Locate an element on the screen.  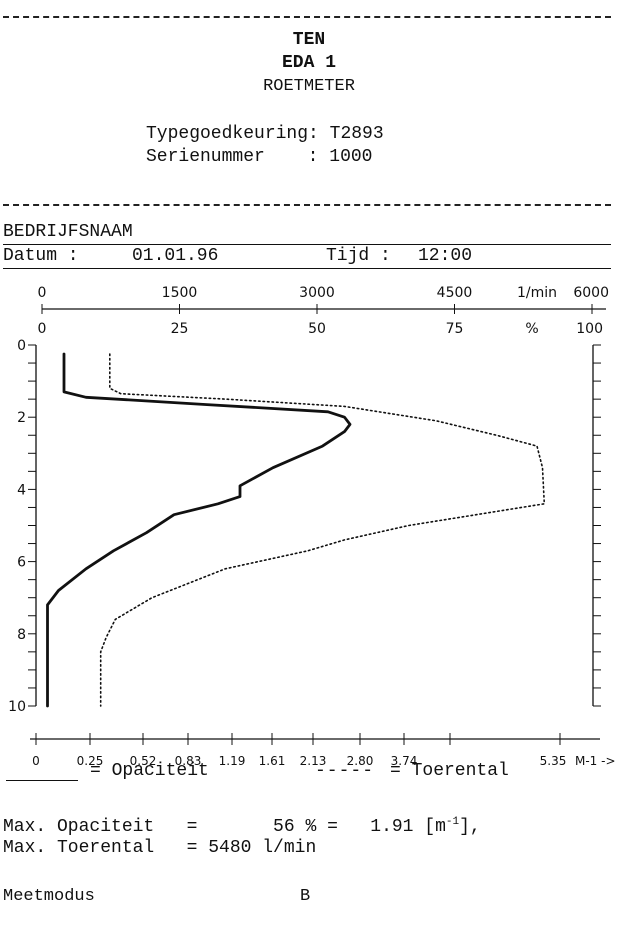
legend-dashed-glyph: ----- is located at coordinates (345, 771).